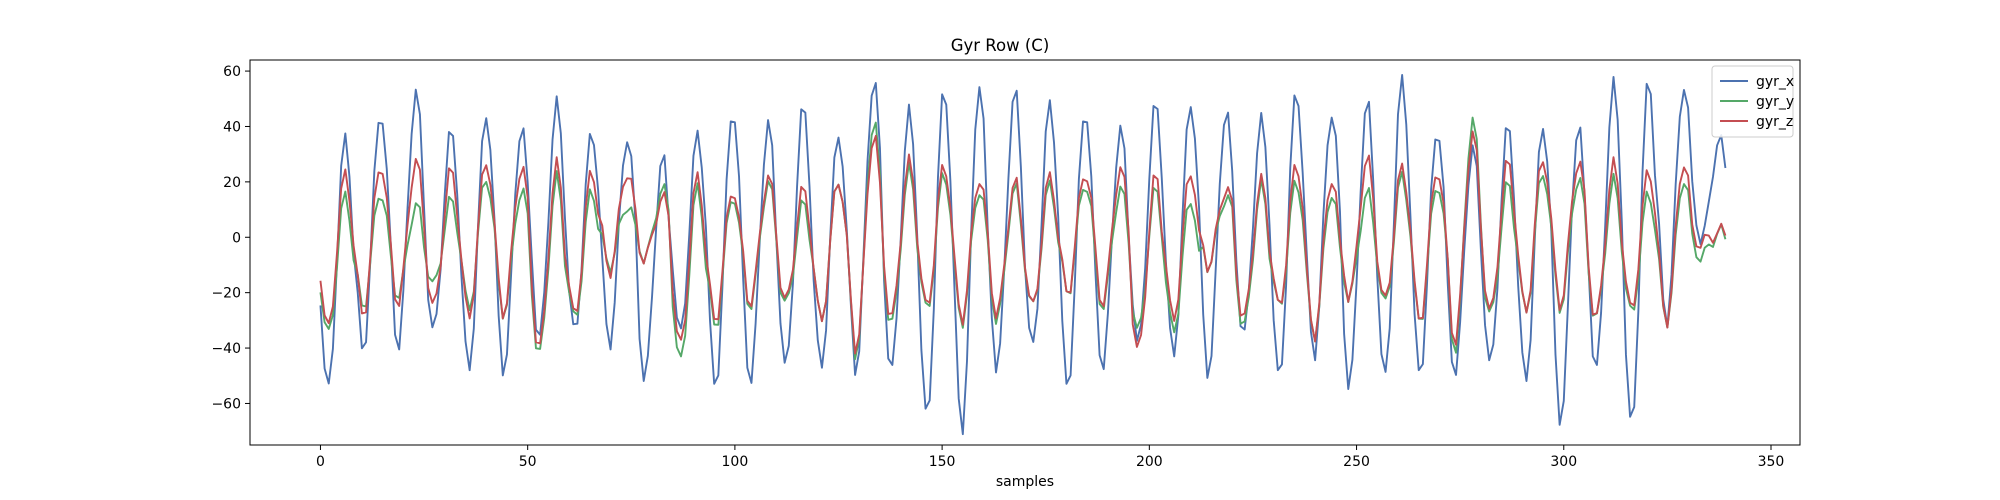 This screenshot has height=500, width=2000. Describe the element at coordinates (232, 127) in the screenshot. I see `y-tick-label: 40` at that location.